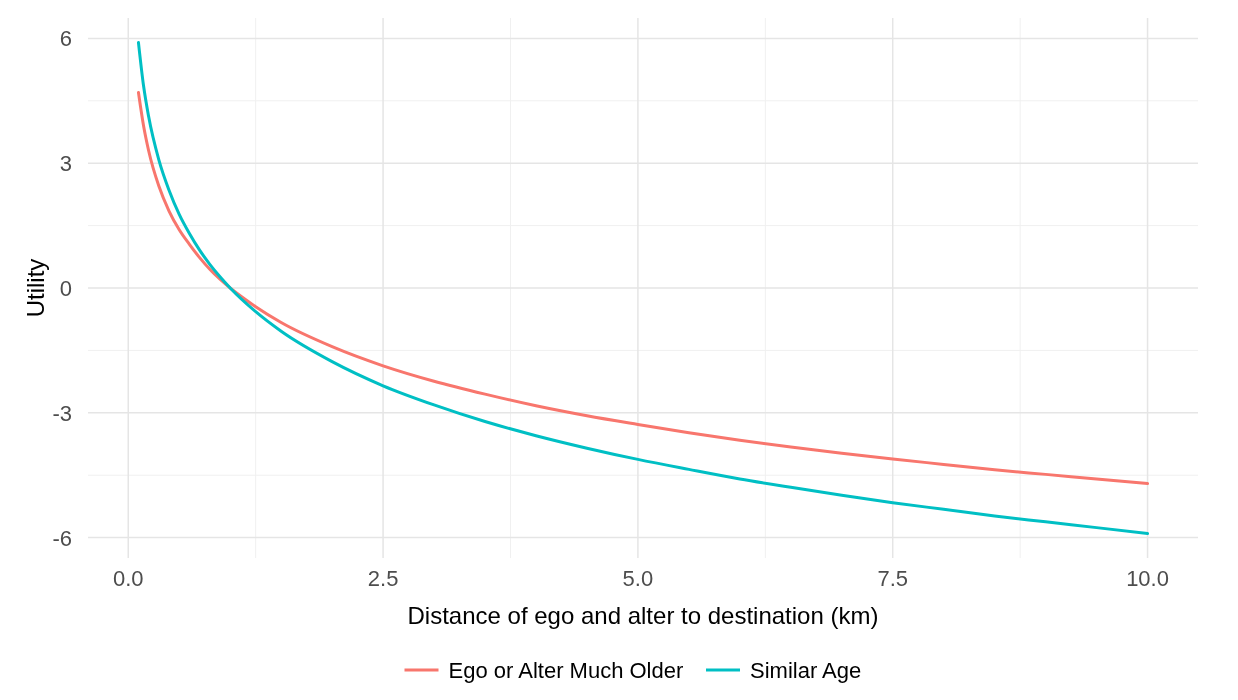 The height and width of the screenshot is (700, 1238). I want to click on y-tick-label: 3, so click(65, 164).